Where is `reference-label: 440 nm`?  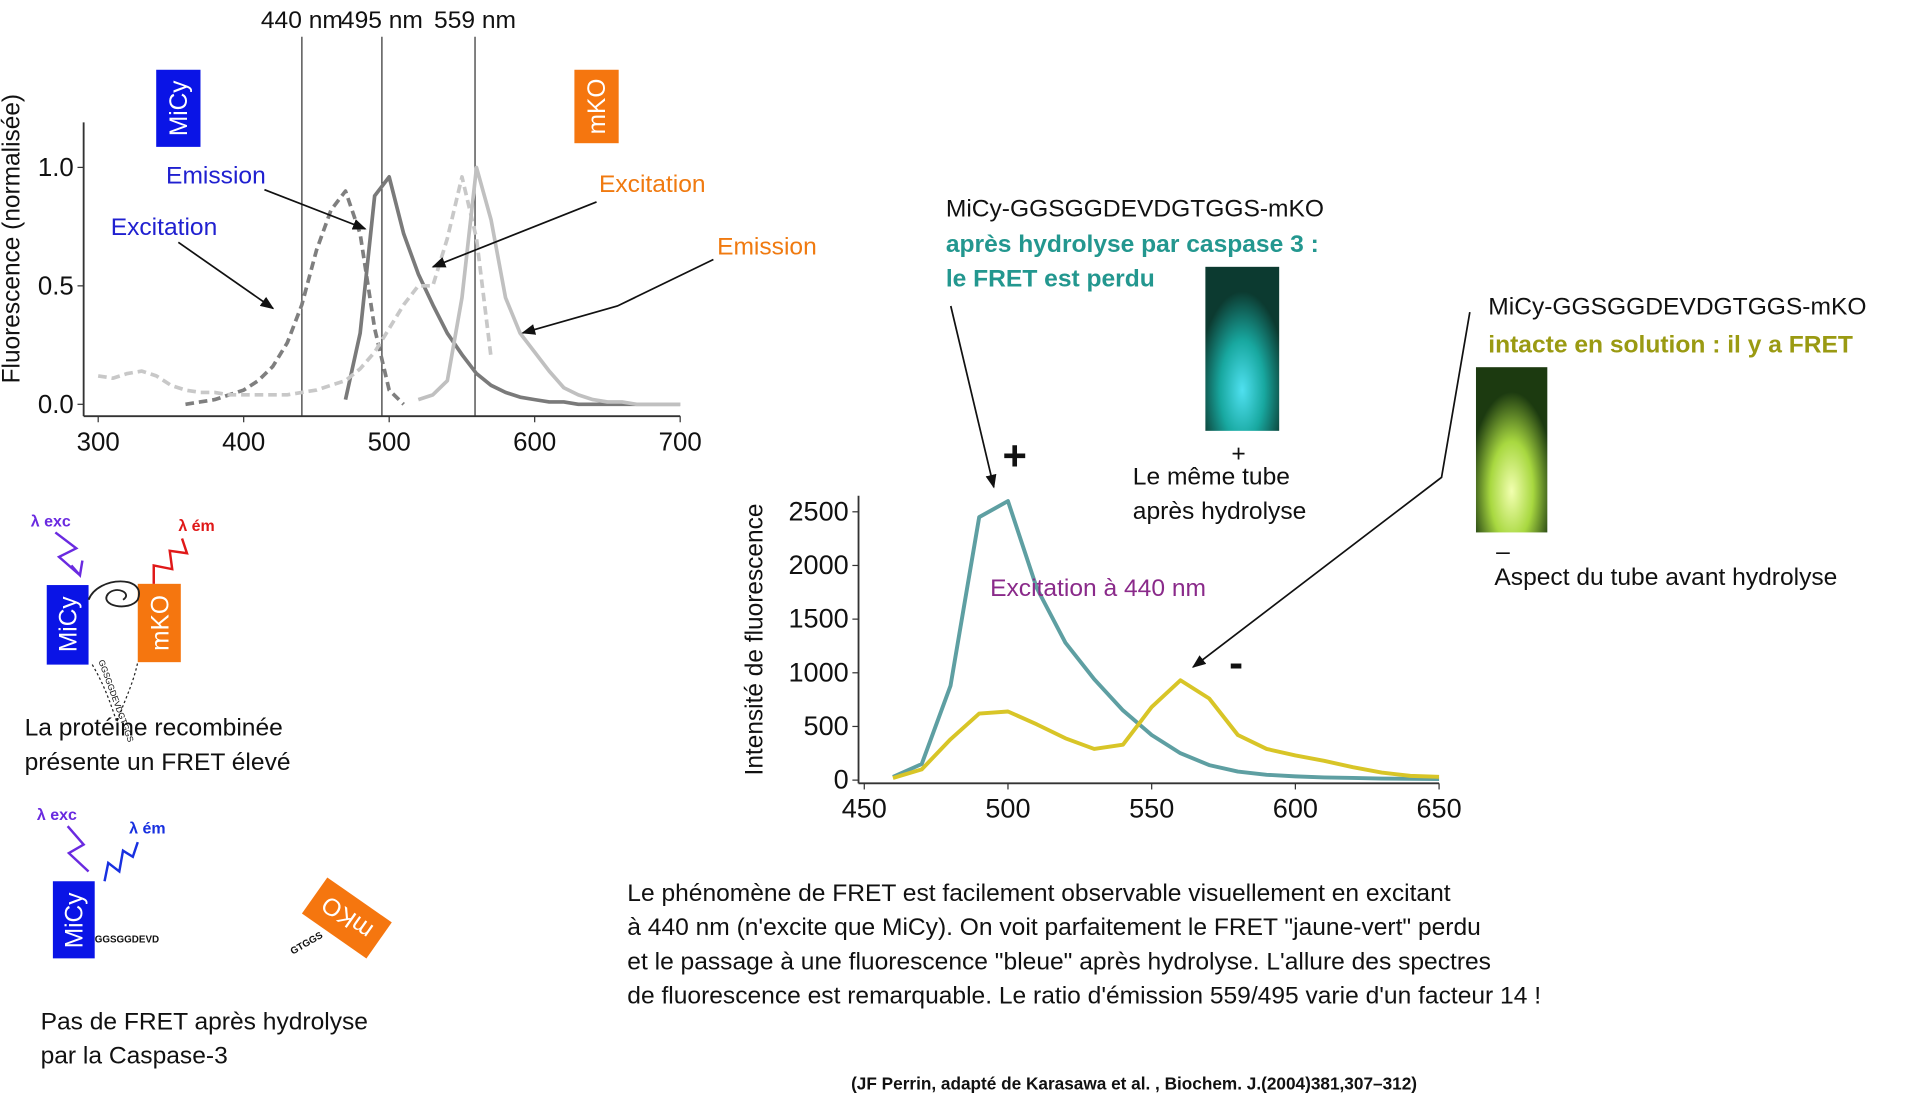 reference-label: 440 nm is located at coordinates (302, 20).